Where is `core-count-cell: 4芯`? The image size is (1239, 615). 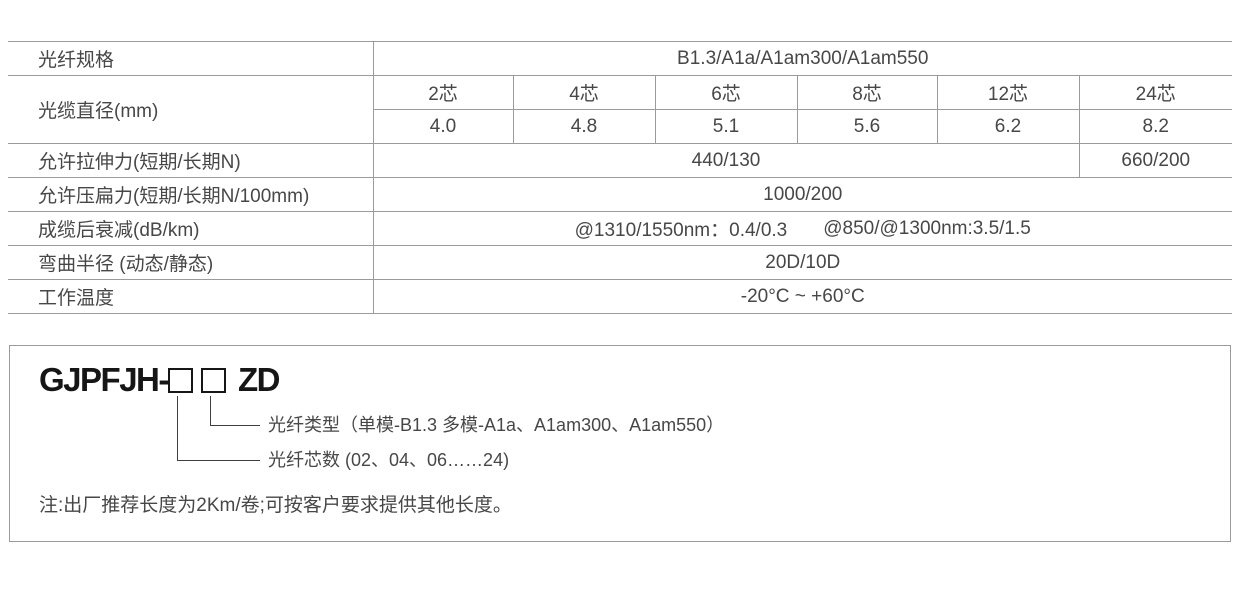
core-count-cell: 4芯 is located at coordinates (583, 92).